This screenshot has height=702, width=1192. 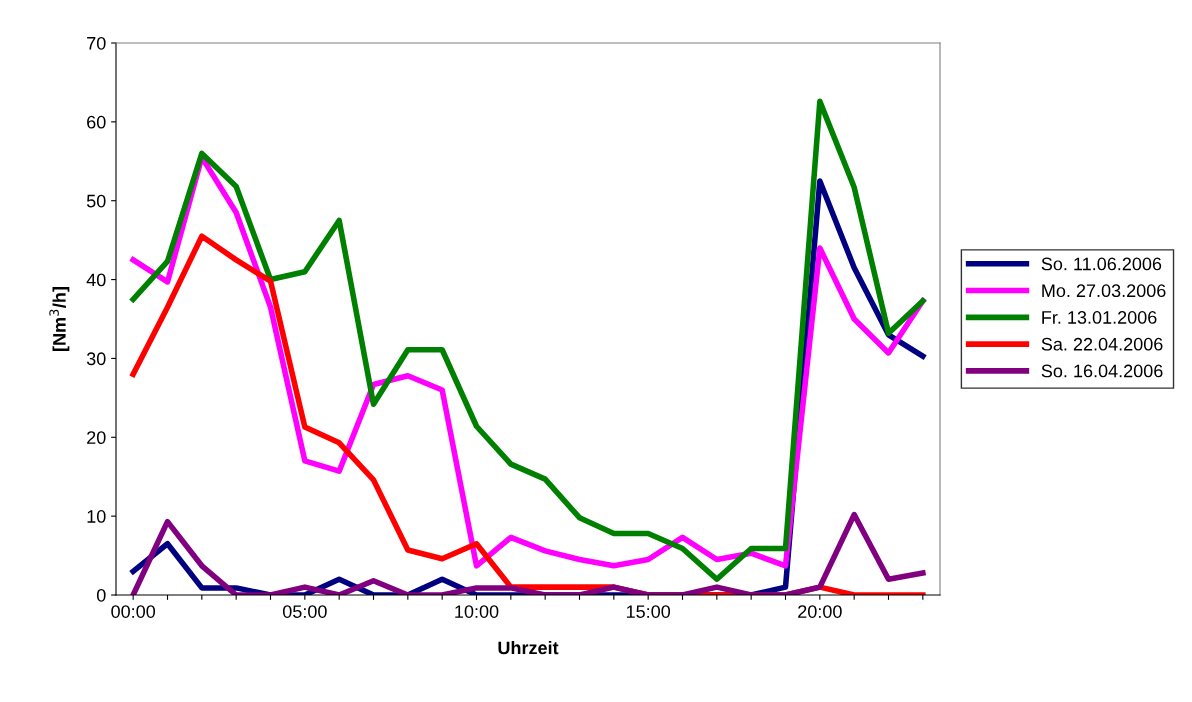 What do you see at coordinates (528, 648) in the screenshot?
I see `x-axis-title: Uhrzeit` at bounding box center [528, 648].